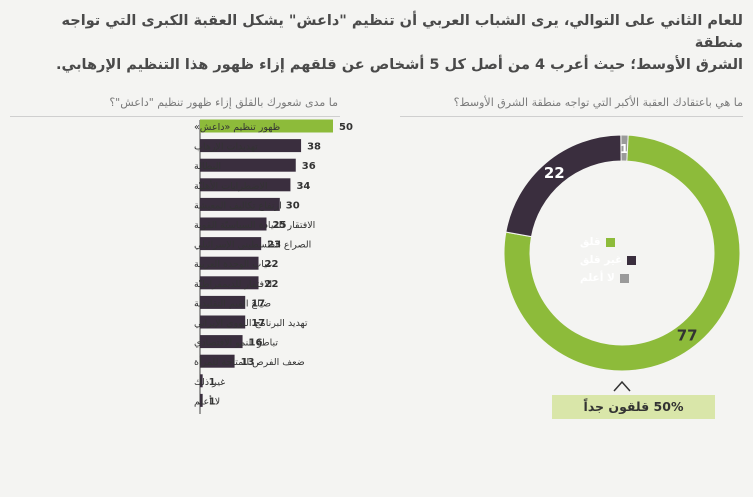  Describe the element at coordinates (258, 303) in the screenshot. I see `bar-value-label-9: 17` at that location.